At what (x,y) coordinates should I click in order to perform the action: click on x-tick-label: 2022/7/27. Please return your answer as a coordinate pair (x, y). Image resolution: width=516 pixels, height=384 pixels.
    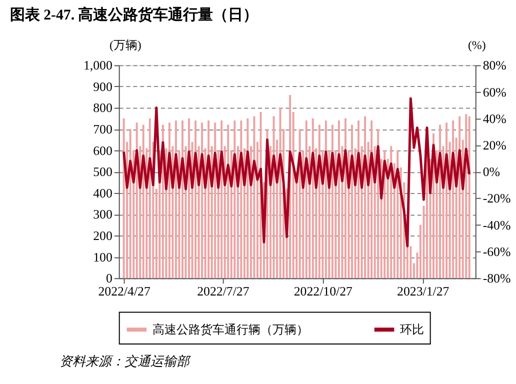
    Looking at the image, I should click on (223, 291).